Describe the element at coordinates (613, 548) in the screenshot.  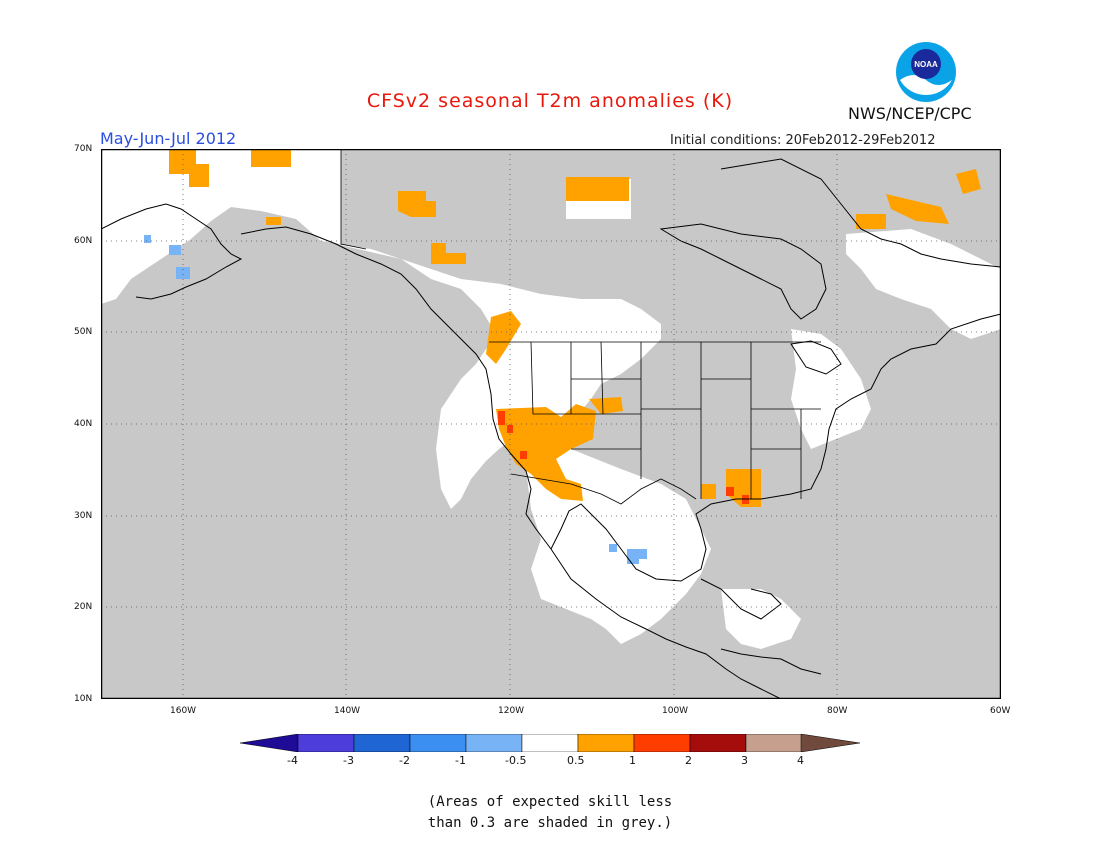
I see `cool-spot-mexico-west` at that location.